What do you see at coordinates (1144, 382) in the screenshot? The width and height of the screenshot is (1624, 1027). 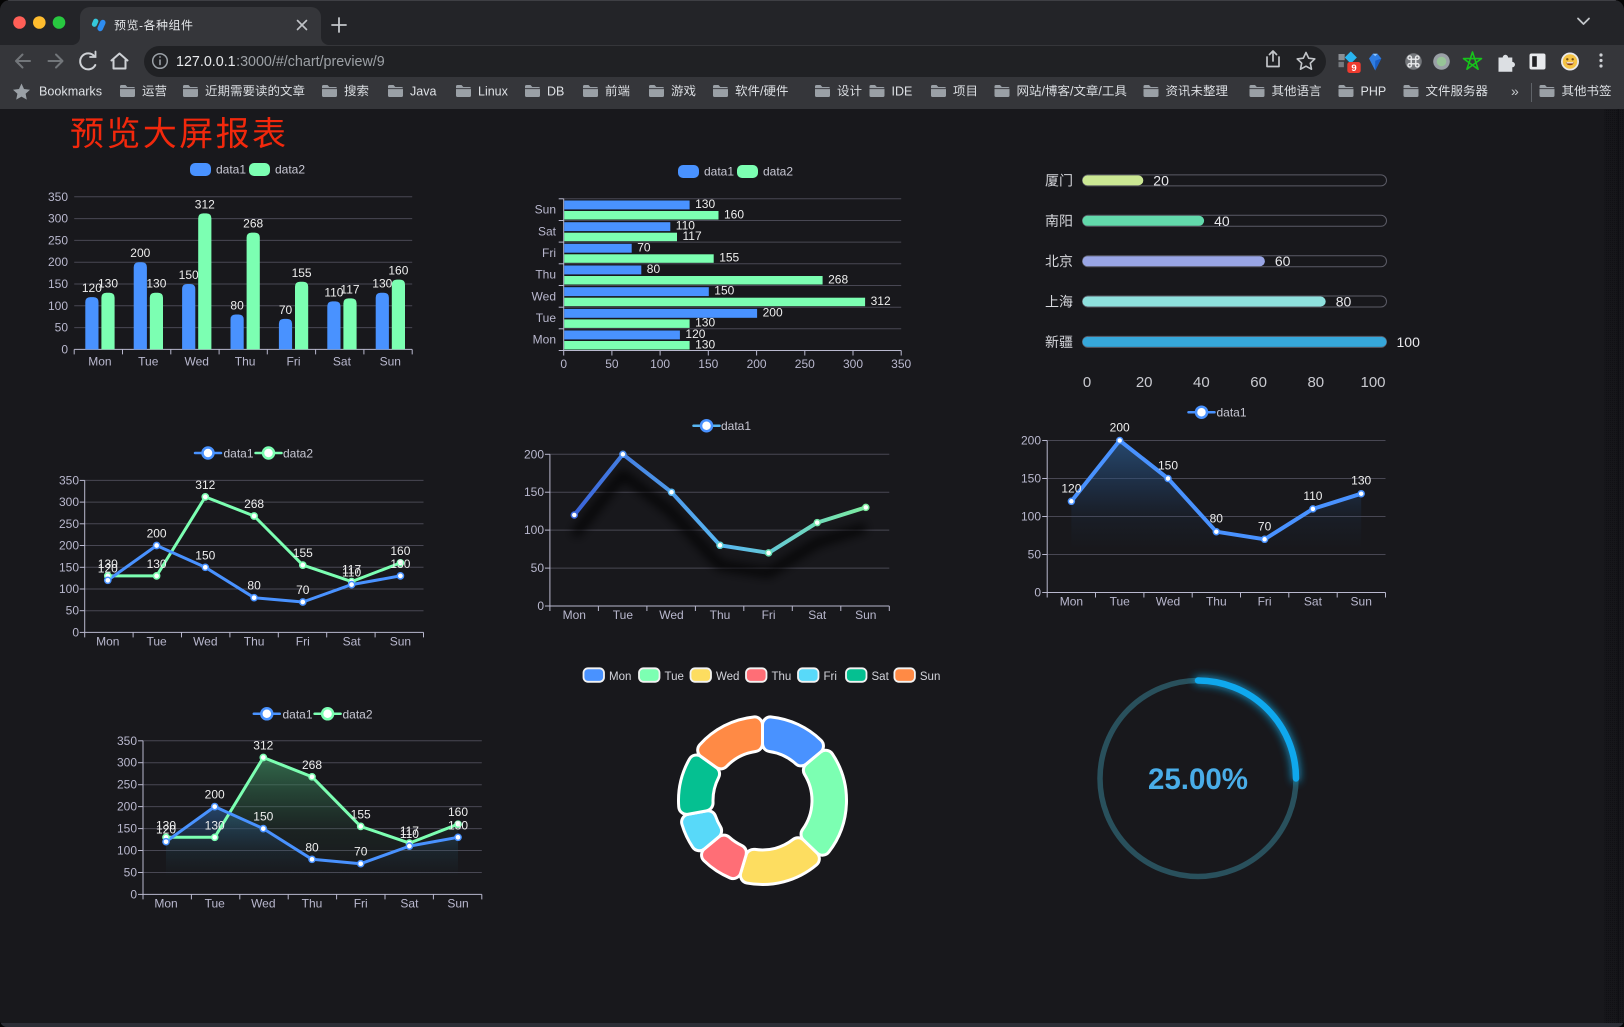 I see `svg-text: 20` at bounding box center [1144, 382].